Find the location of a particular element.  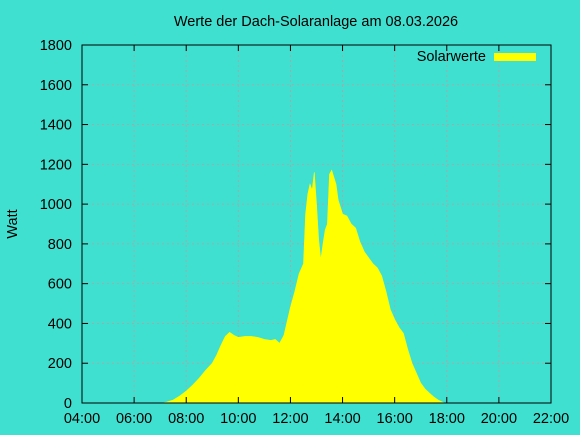

x-tick-label: 18:00 is located at coordinates (447, 419).